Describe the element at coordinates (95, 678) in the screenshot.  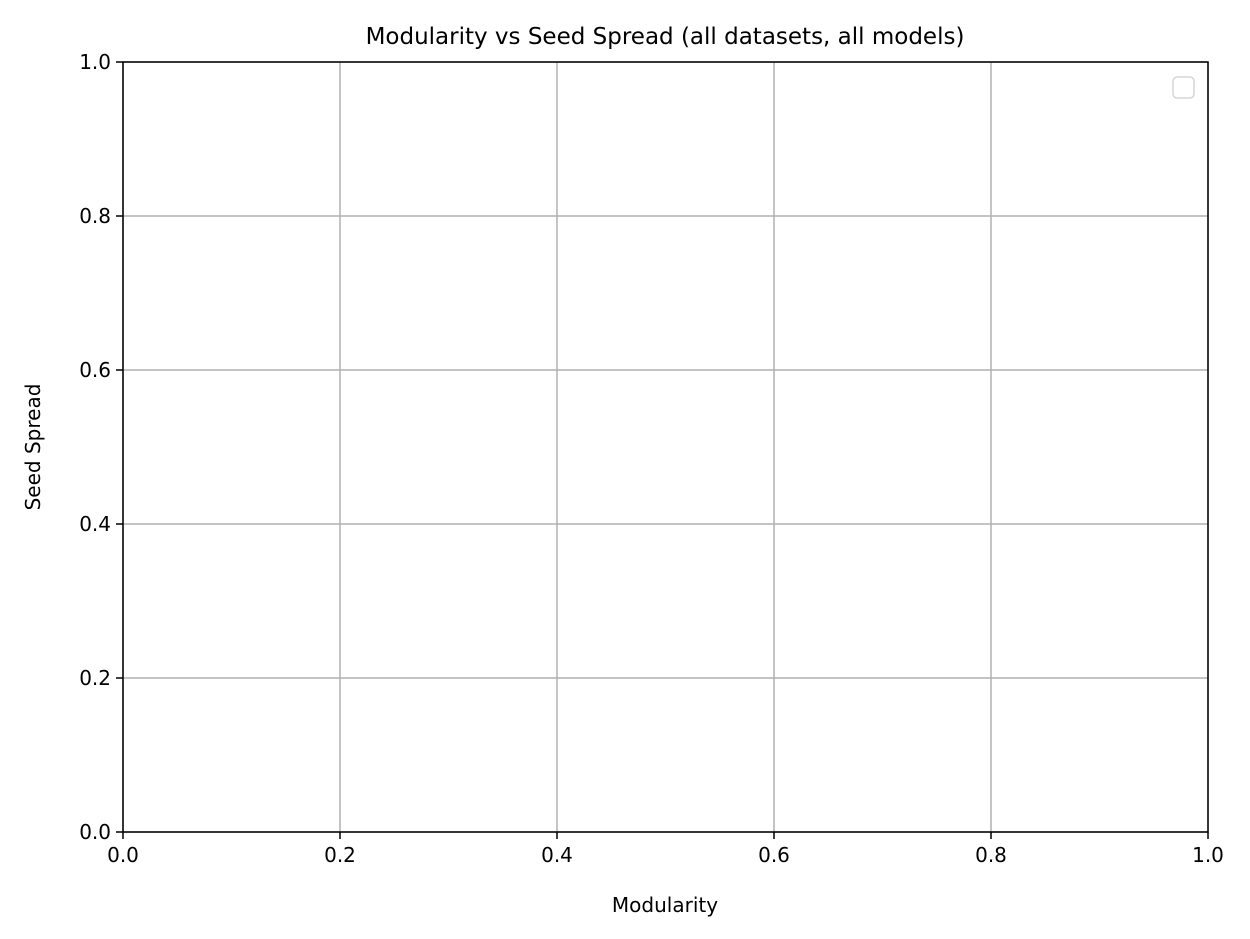
I see `y-tick-label: 0.2` at that location.